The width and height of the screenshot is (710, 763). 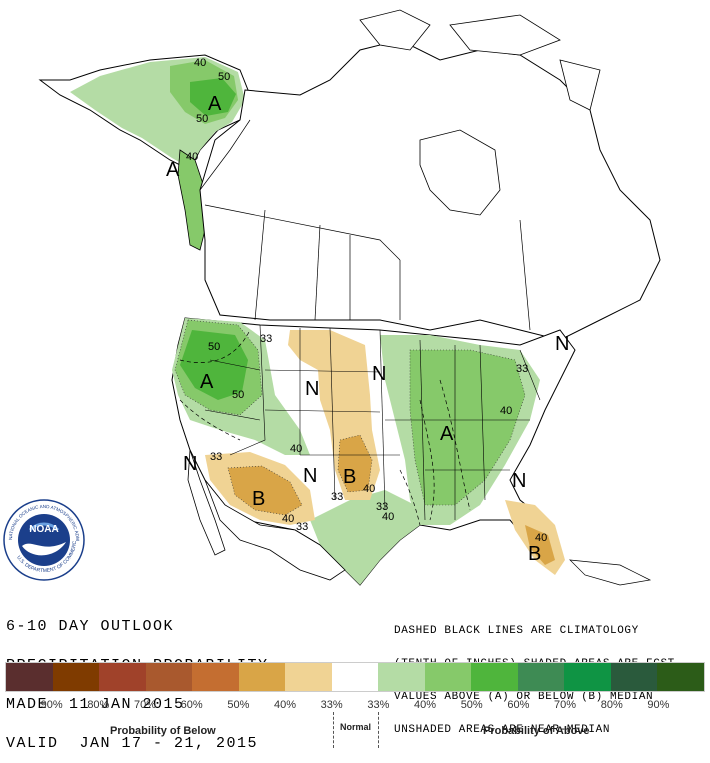 What do you see at coordinates (460, 172) in the screenshot?
I see `hudson-bay` at bounding box center [460, 172].